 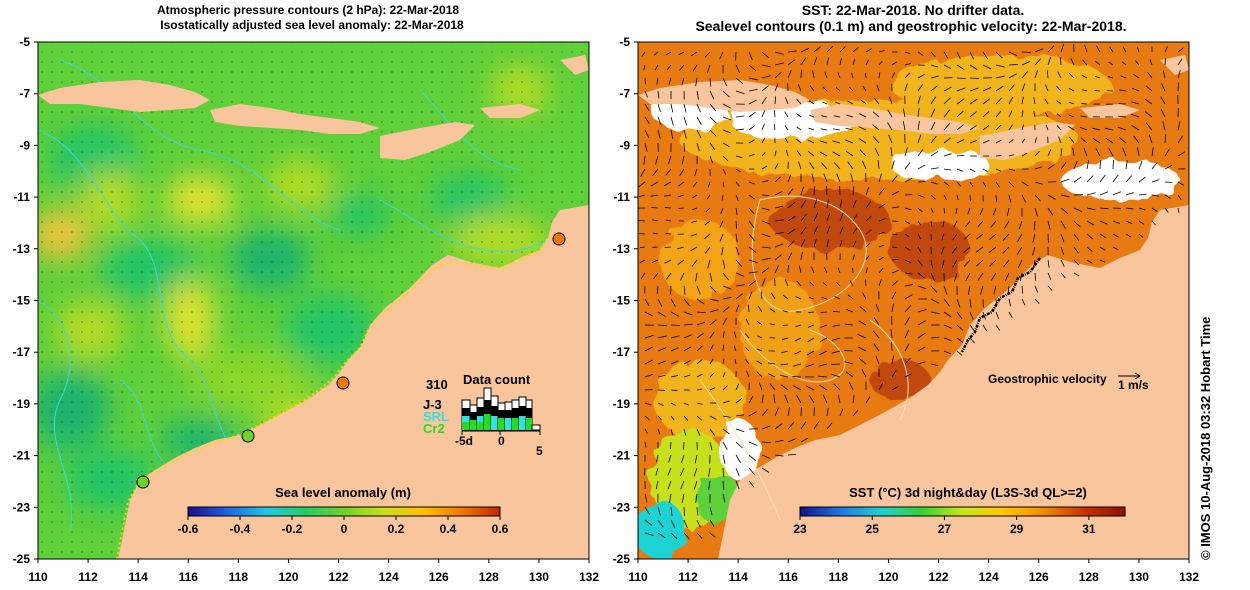 I want to click on data-count-inset: 310 Data count J-3 SRL Cr2, so click(x=483, y=415).